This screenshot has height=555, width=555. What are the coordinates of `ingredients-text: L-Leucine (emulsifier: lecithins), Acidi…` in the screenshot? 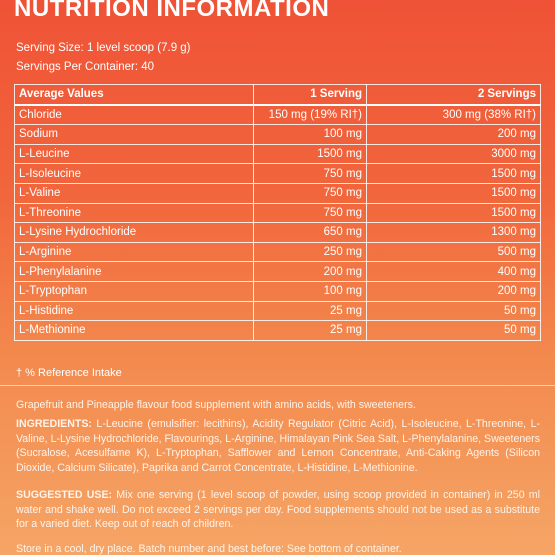 It's located at (278, 446).